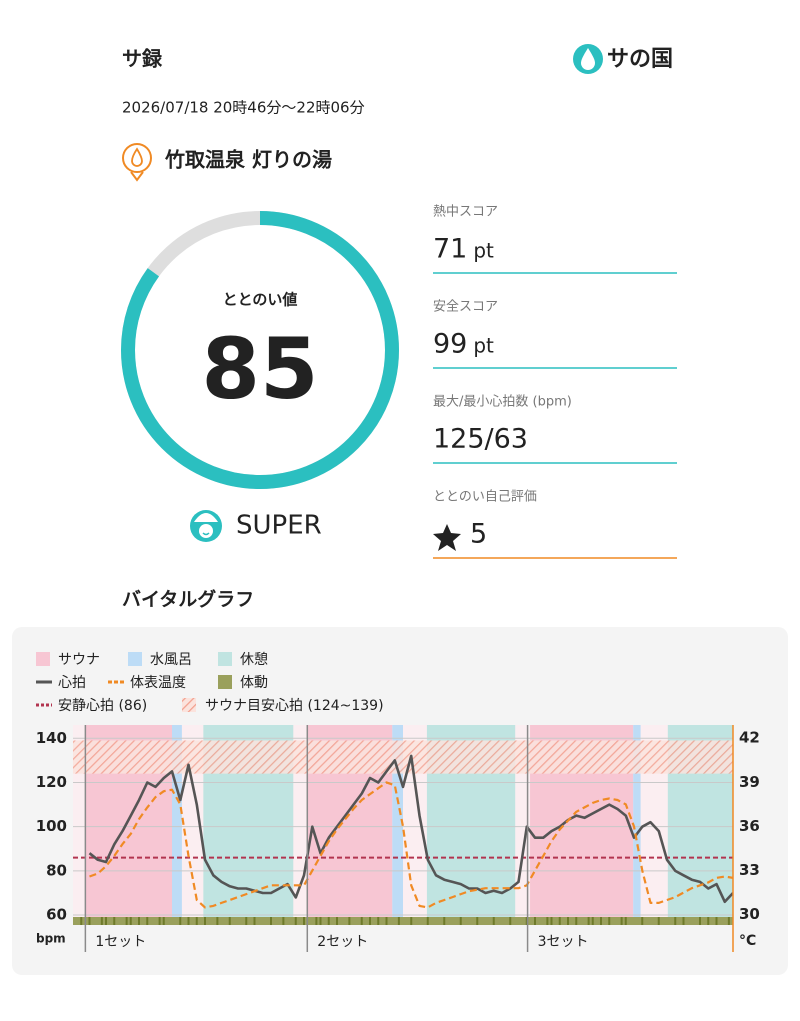 The width and height of the screenshot is (800, 1021). I want to click on y2-tick-label: 30, so click(749, 914).